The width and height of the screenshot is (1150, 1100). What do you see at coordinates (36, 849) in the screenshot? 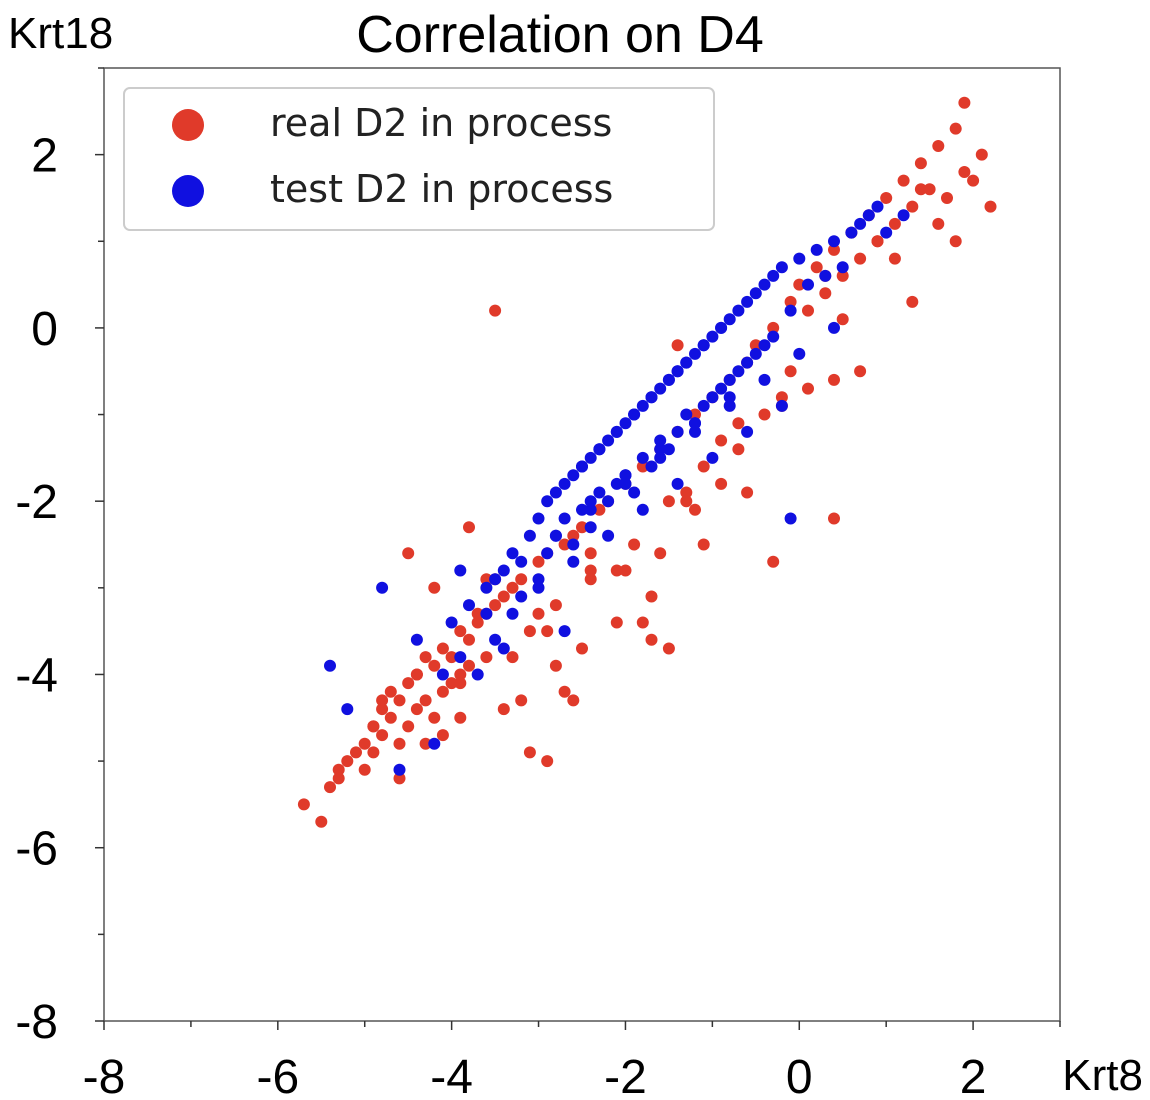
I see `y-tick-label: -6` at bounding box center [36, 849].